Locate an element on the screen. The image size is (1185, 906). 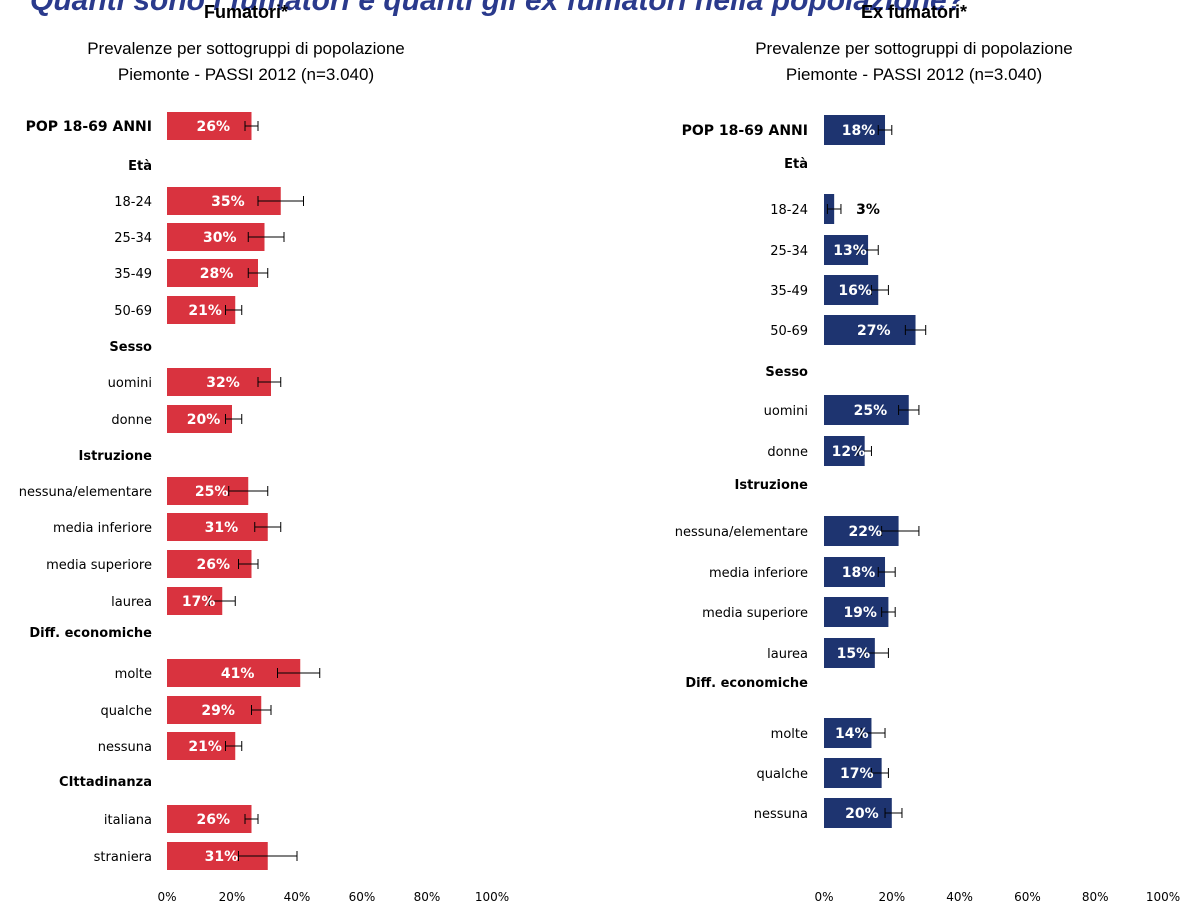
chart-title: Fumatori* is located at coordinates (246, 12).